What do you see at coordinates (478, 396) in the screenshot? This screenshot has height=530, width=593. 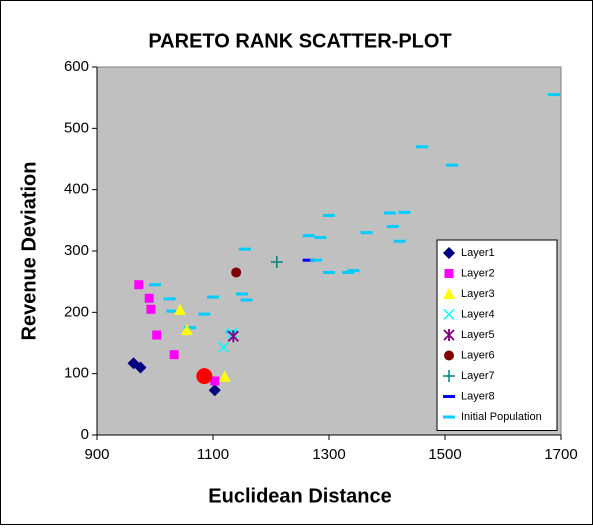 I see `legend-label: Layer8` at bounding box center [478, 396].